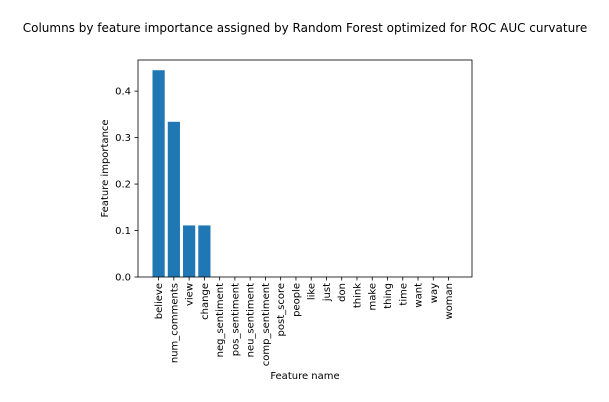 The width and height of the screenshot is (609, 402). What do you see at coordinates (373, 296) in the screenshot?
I see `x-tick-label: make` at bounding box center [373, 296].